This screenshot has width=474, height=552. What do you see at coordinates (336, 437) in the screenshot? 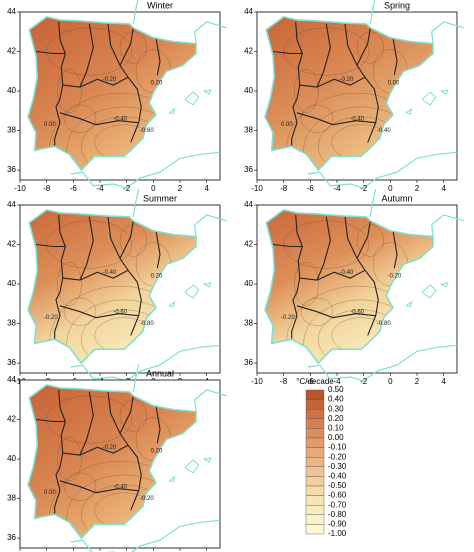
I see `colorbar-label: 0.00` at bounding box center [336, 437].